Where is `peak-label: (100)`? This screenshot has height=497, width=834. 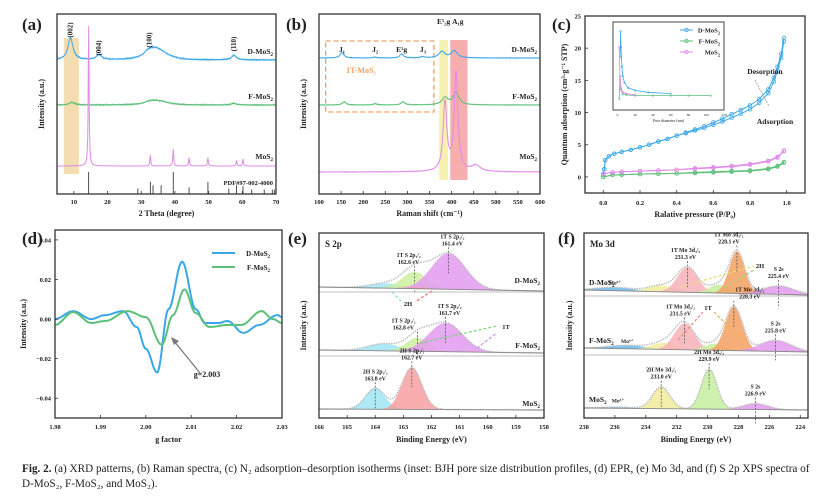
peak-label: (100) is located at coordinates (150, 40).